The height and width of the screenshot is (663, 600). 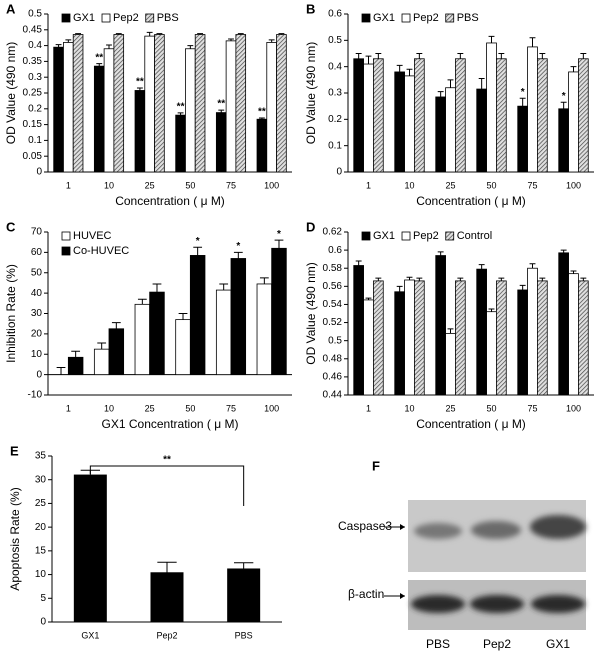 I want to click on lane-label: Pep2, so click(x=497, y=644).